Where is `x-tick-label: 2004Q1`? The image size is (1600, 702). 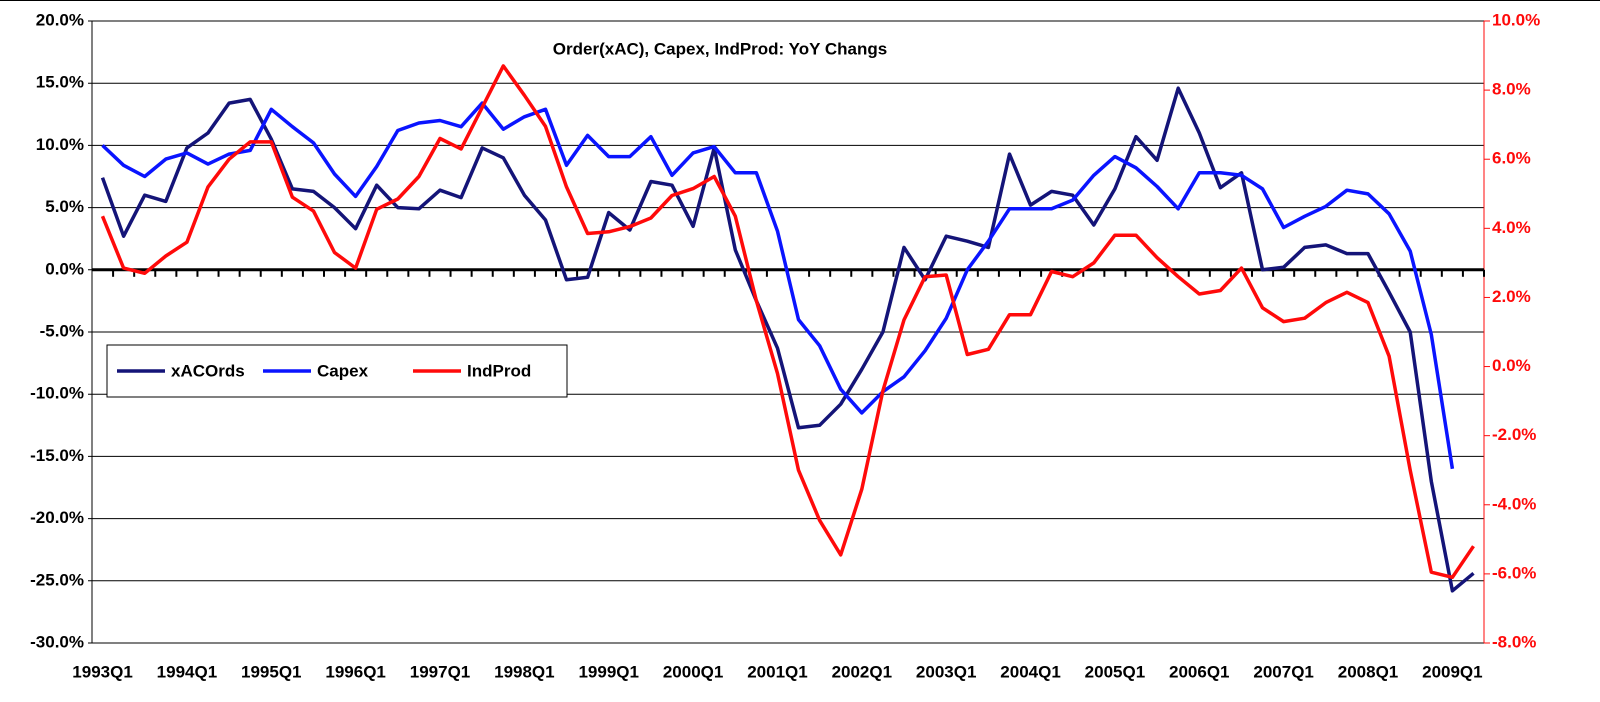
x-tick-label: 2004Q1 is located at coordinates (1030, 671).